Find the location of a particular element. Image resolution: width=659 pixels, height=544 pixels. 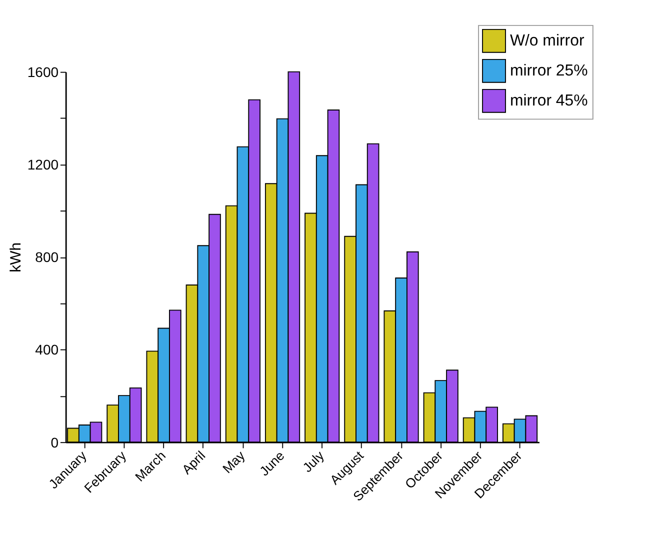

y-tick-label: 1600 is located at coordinates (43, 72).